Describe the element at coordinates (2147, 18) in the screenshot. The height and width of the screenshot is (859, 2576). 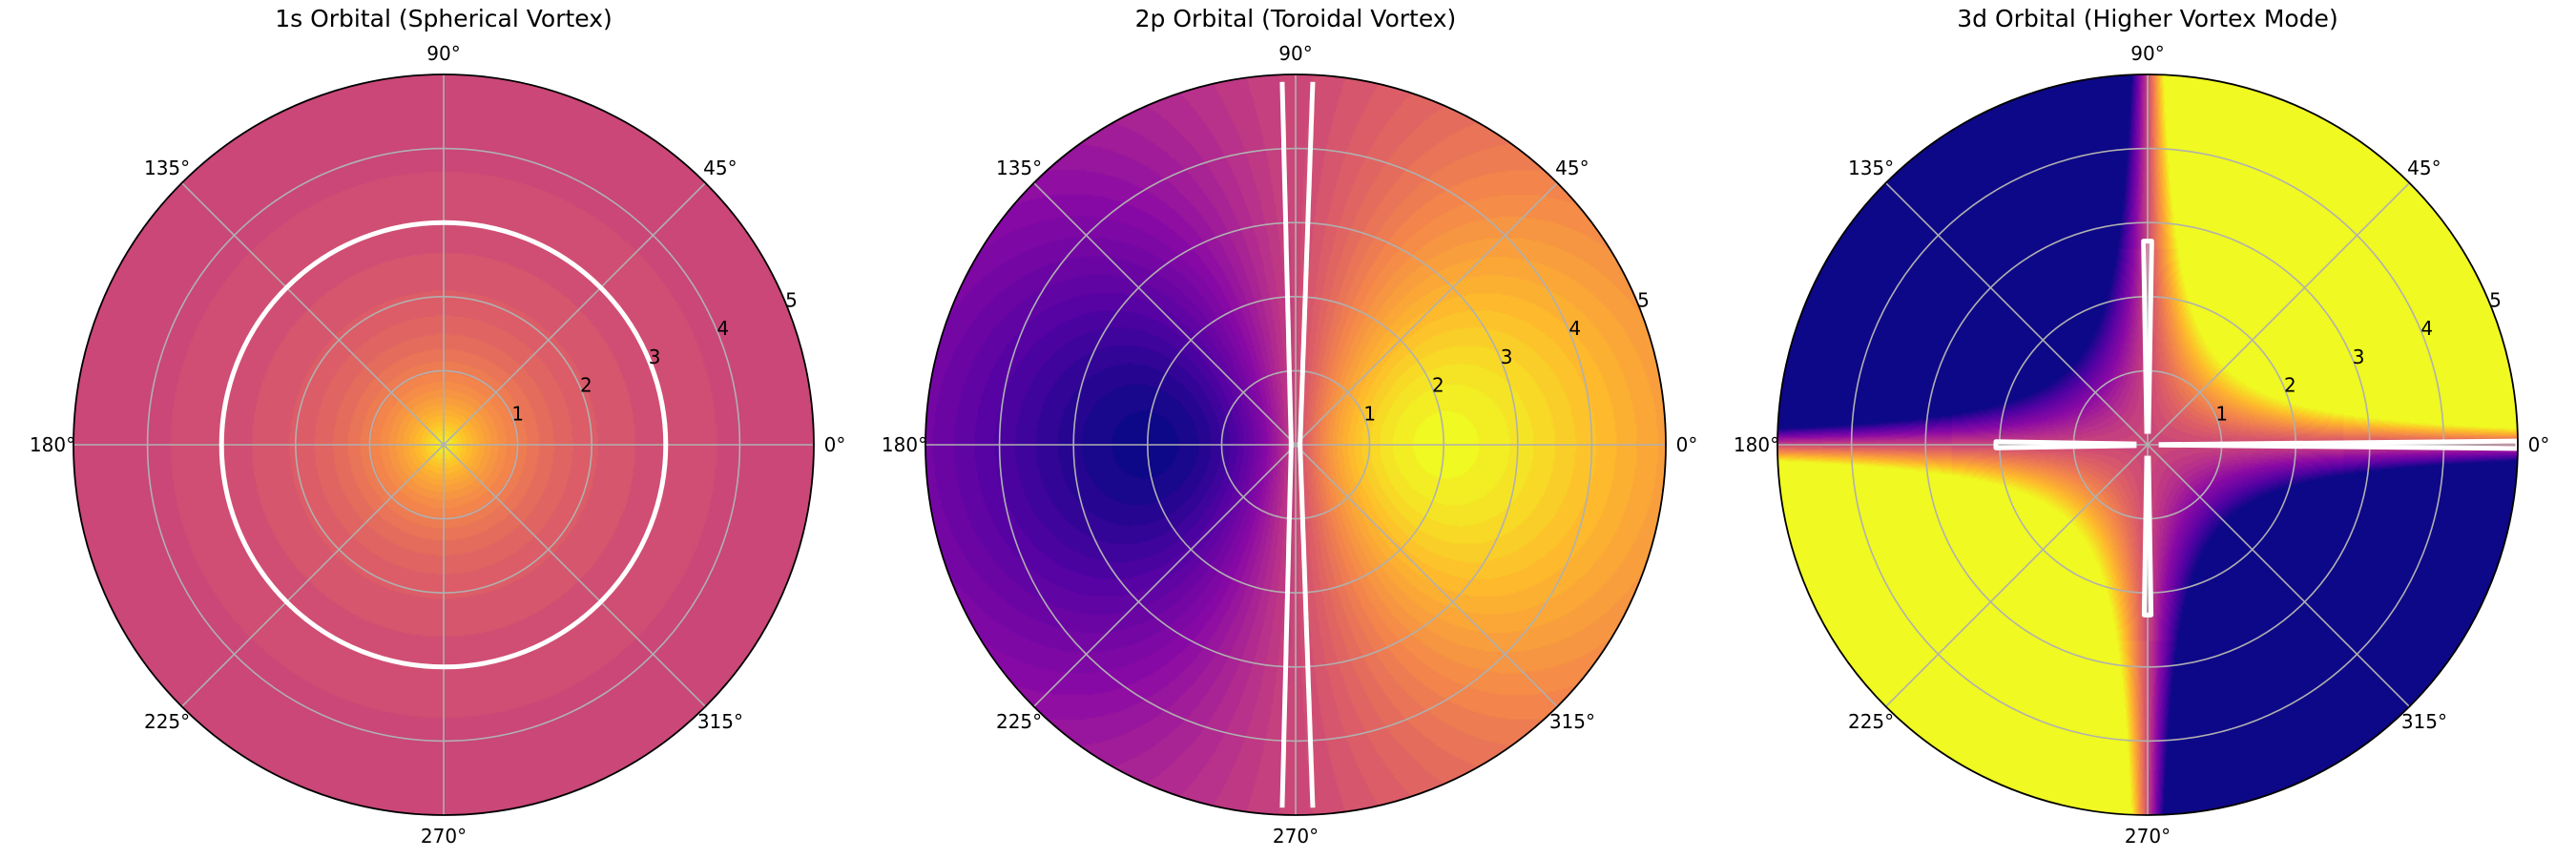
I see `chart-title: 3d Orbital (Higher Vortex Mode)` at that location.